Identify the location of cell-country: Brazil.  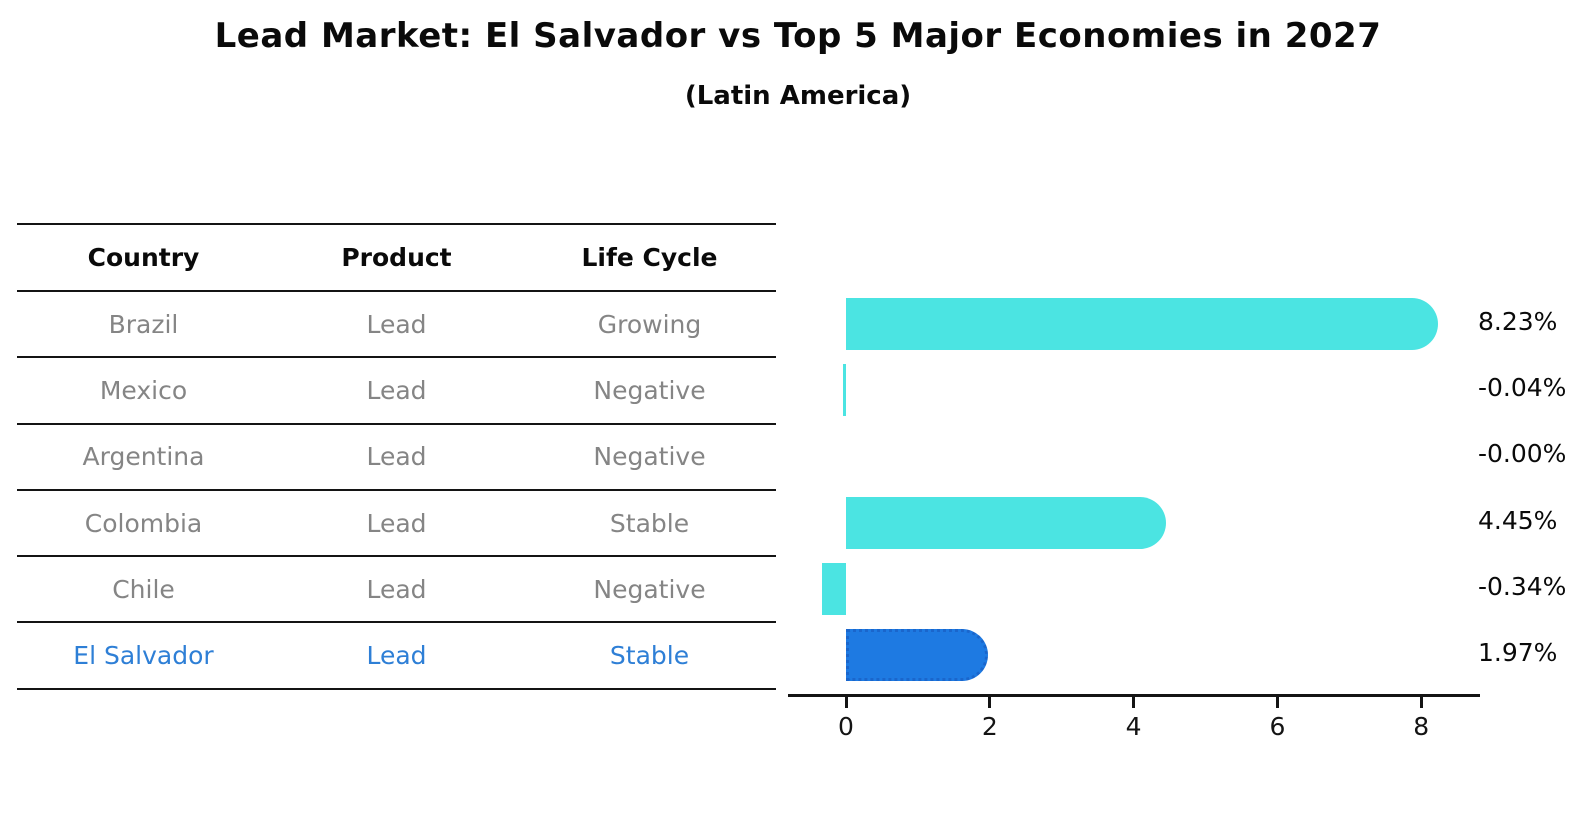
(143, 324).